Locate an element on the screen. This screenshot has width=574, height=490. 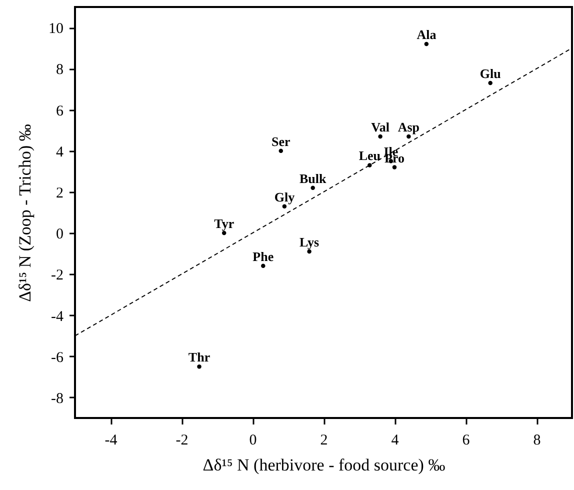
data-label: Val is located at coordinates (380, 126).